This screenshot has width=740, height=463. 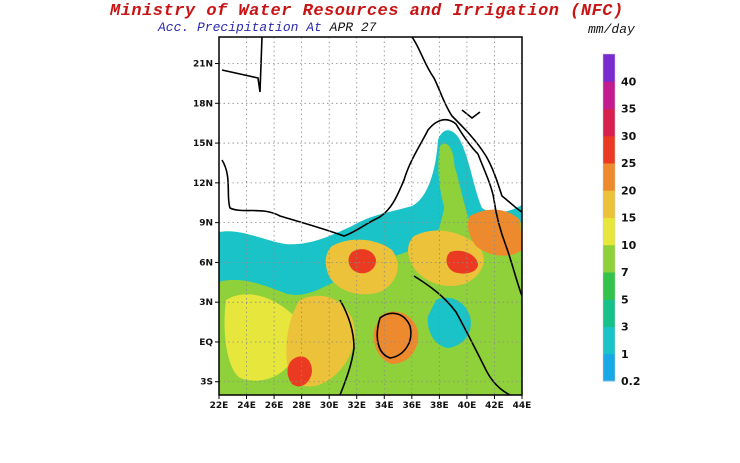 What do you see at coordinates (629, 190) in the screenshot?
I see `colorbar-label: 20` at bounding box center [629, 190].